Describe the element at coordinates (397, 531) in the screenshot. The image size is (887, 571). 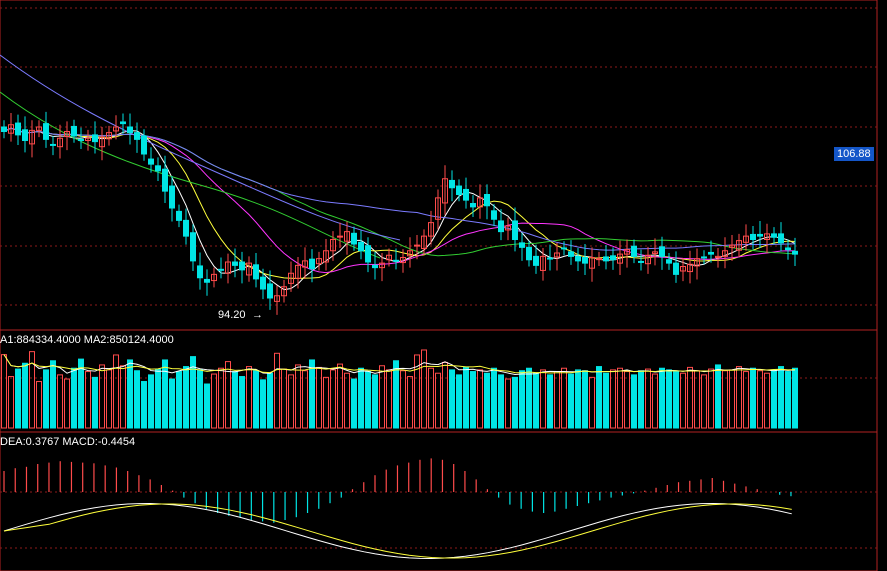
I see `macd-dif-line` at that location.